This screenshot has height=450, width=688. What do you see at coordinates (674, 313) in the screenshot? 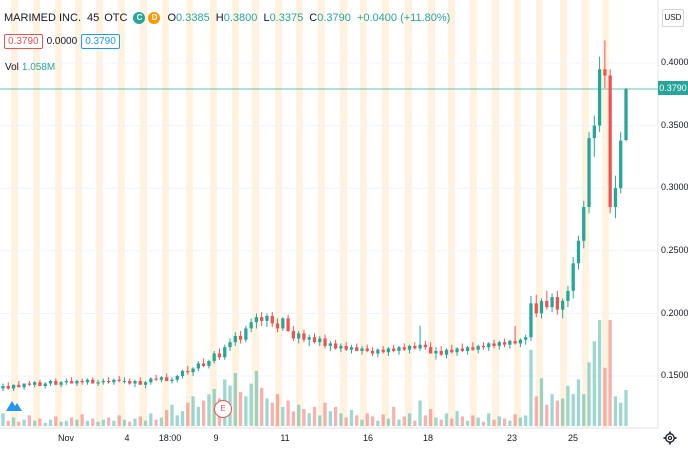
I see `y-tick: 0.2000` at bounding box center [674, 313].